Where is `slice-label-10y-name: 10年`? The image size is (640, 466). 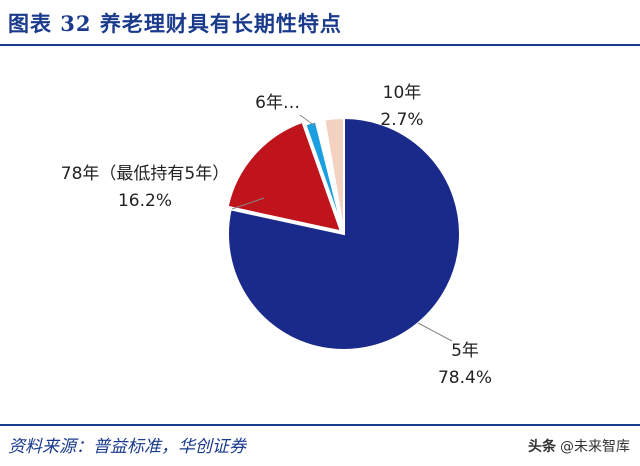
slice-label-10y-name: 10年 is located at coordinates (402, 93).